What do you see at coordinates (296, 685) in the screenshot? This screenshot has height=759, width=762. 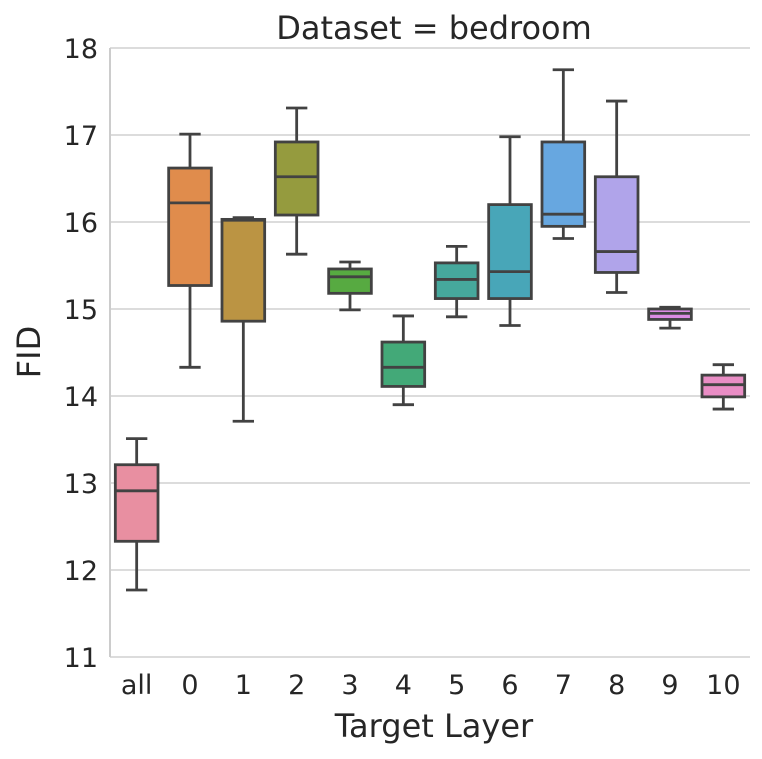 I see `x-tick-label: 2` at bounding box center [296, 685].